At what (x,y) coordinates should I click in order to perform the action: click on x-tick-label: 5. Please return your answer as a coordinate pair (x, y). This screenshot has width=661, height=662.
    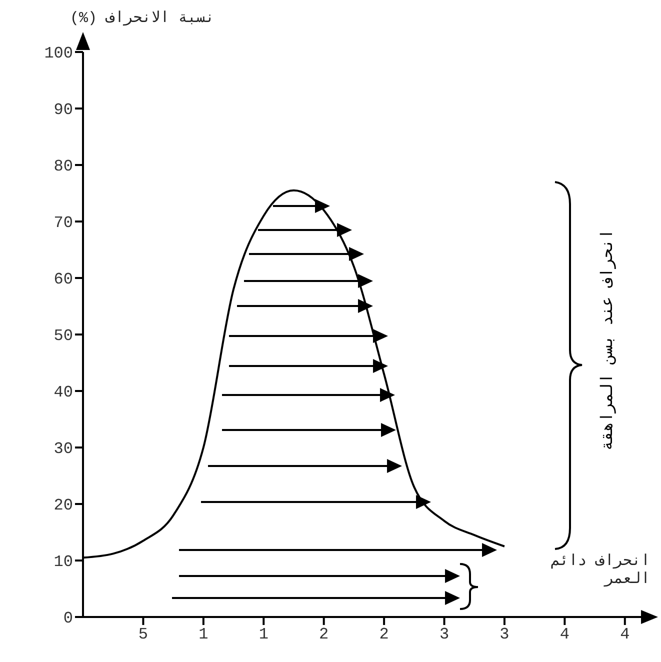
    Looking at the image, I should click on (143, 634).